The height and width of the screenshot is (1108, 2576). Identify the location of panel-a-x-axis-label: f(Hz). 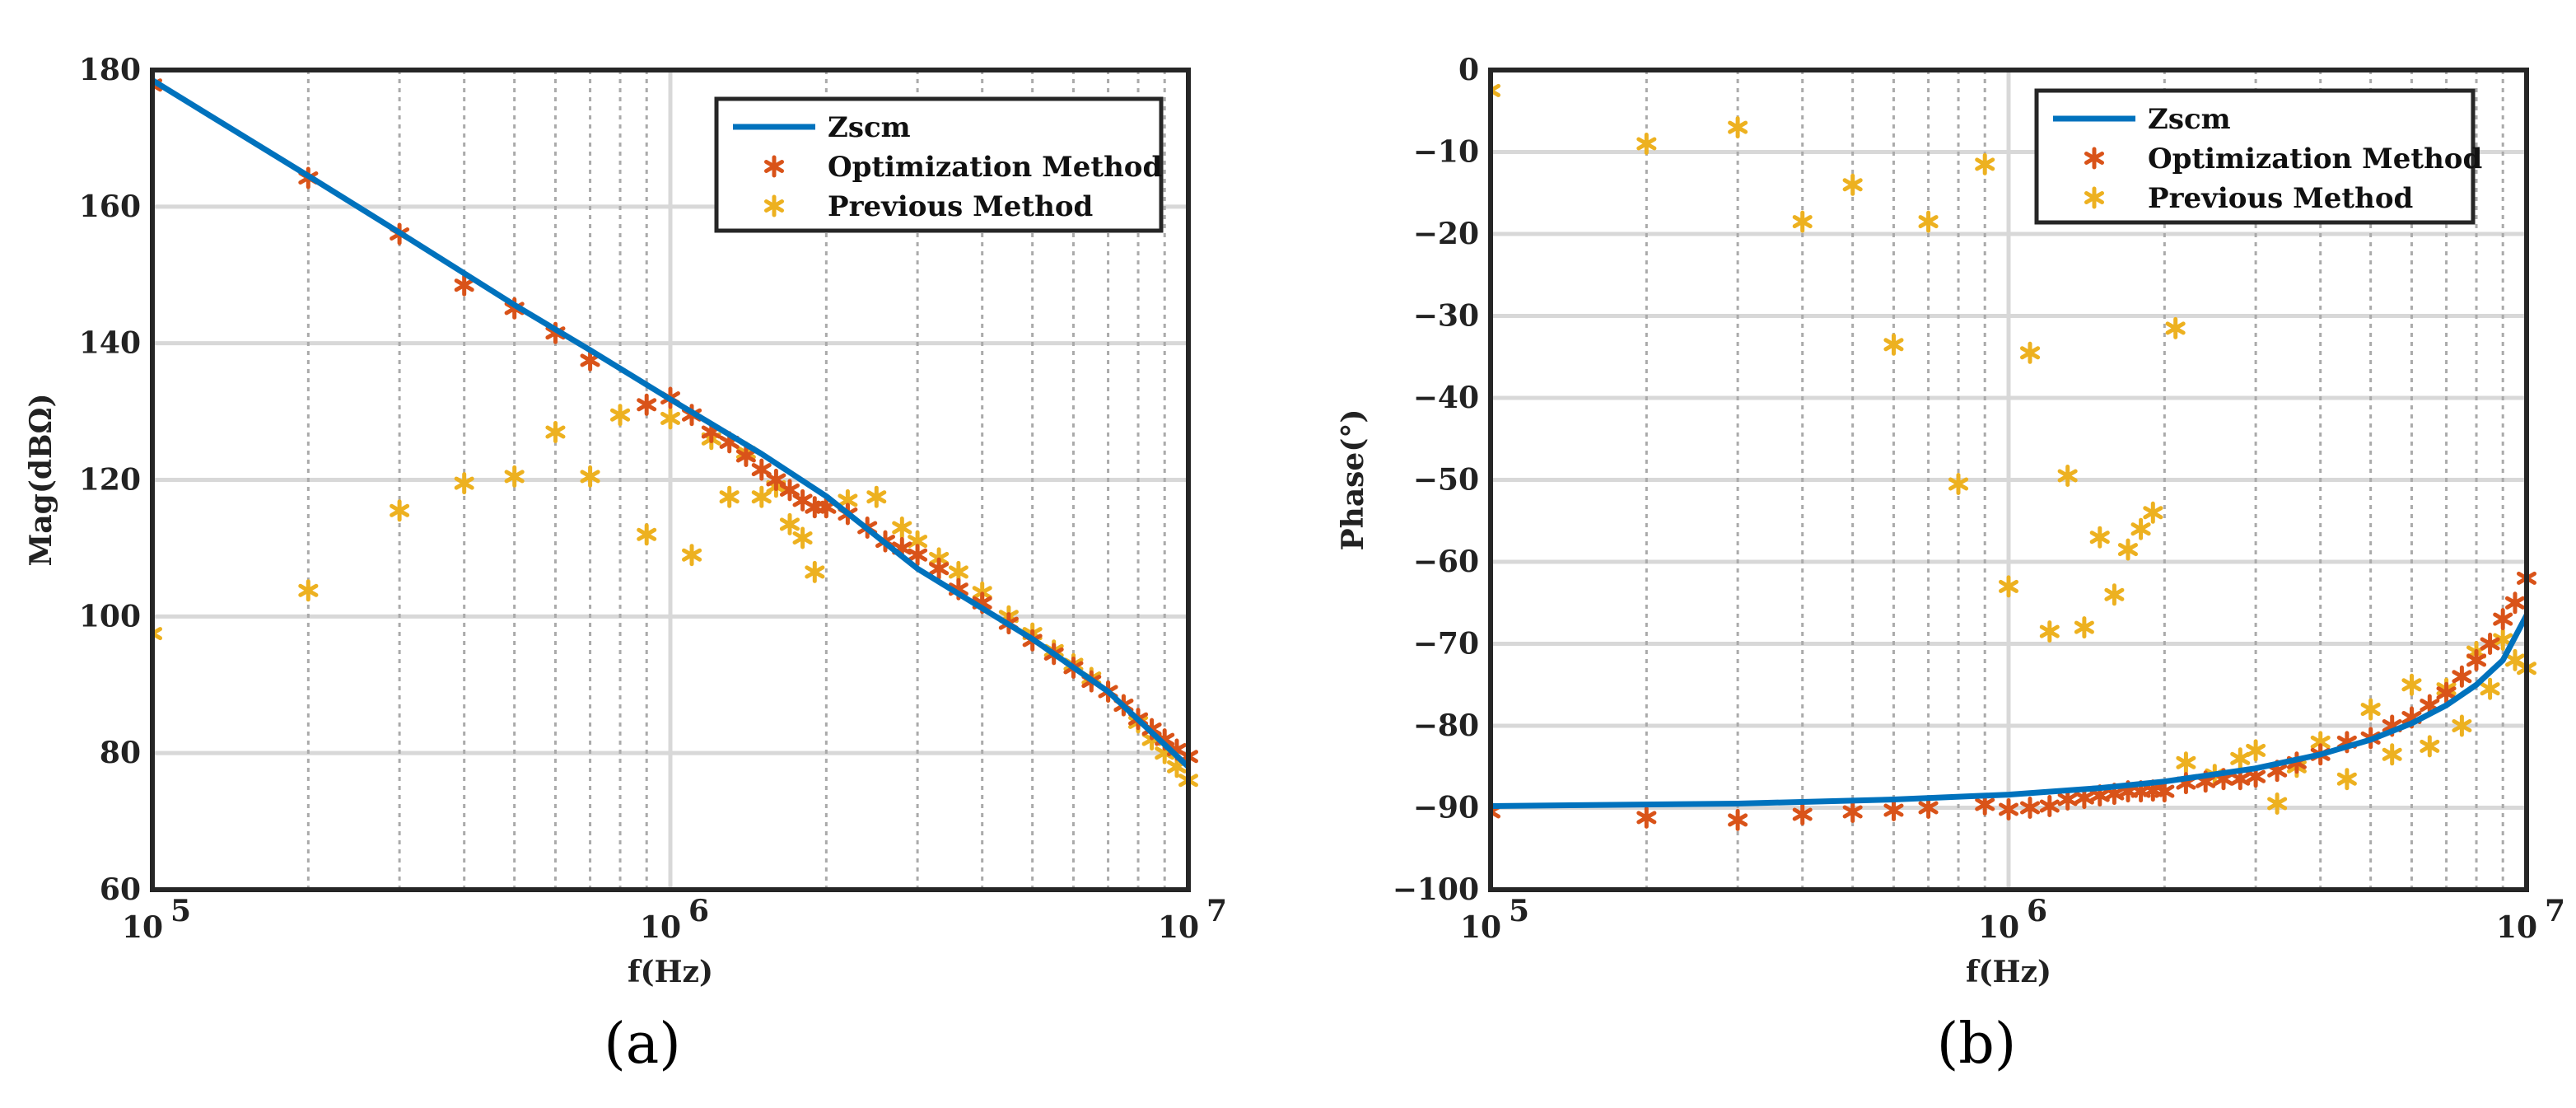
(670, 972).